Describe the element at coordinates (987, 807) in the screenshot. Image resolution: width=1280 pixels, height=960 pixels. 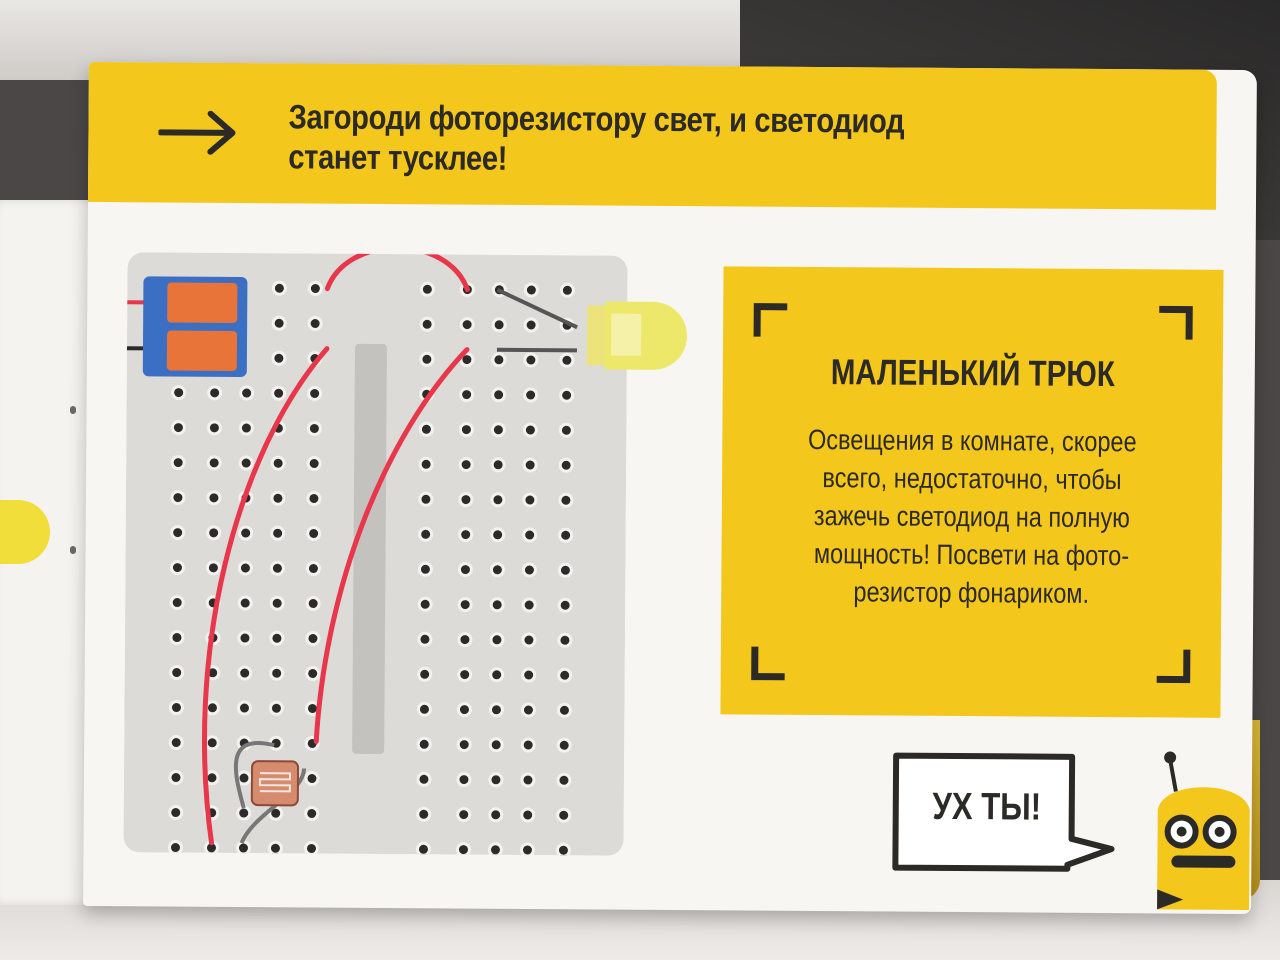
I see `speech-text: УХ ТЫ!` at that location.